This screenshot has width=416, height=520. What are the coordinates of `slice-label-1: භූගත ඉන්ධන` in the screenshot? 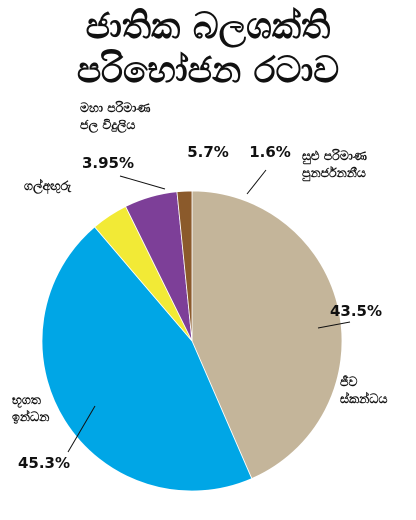 It's located at (31, 408).